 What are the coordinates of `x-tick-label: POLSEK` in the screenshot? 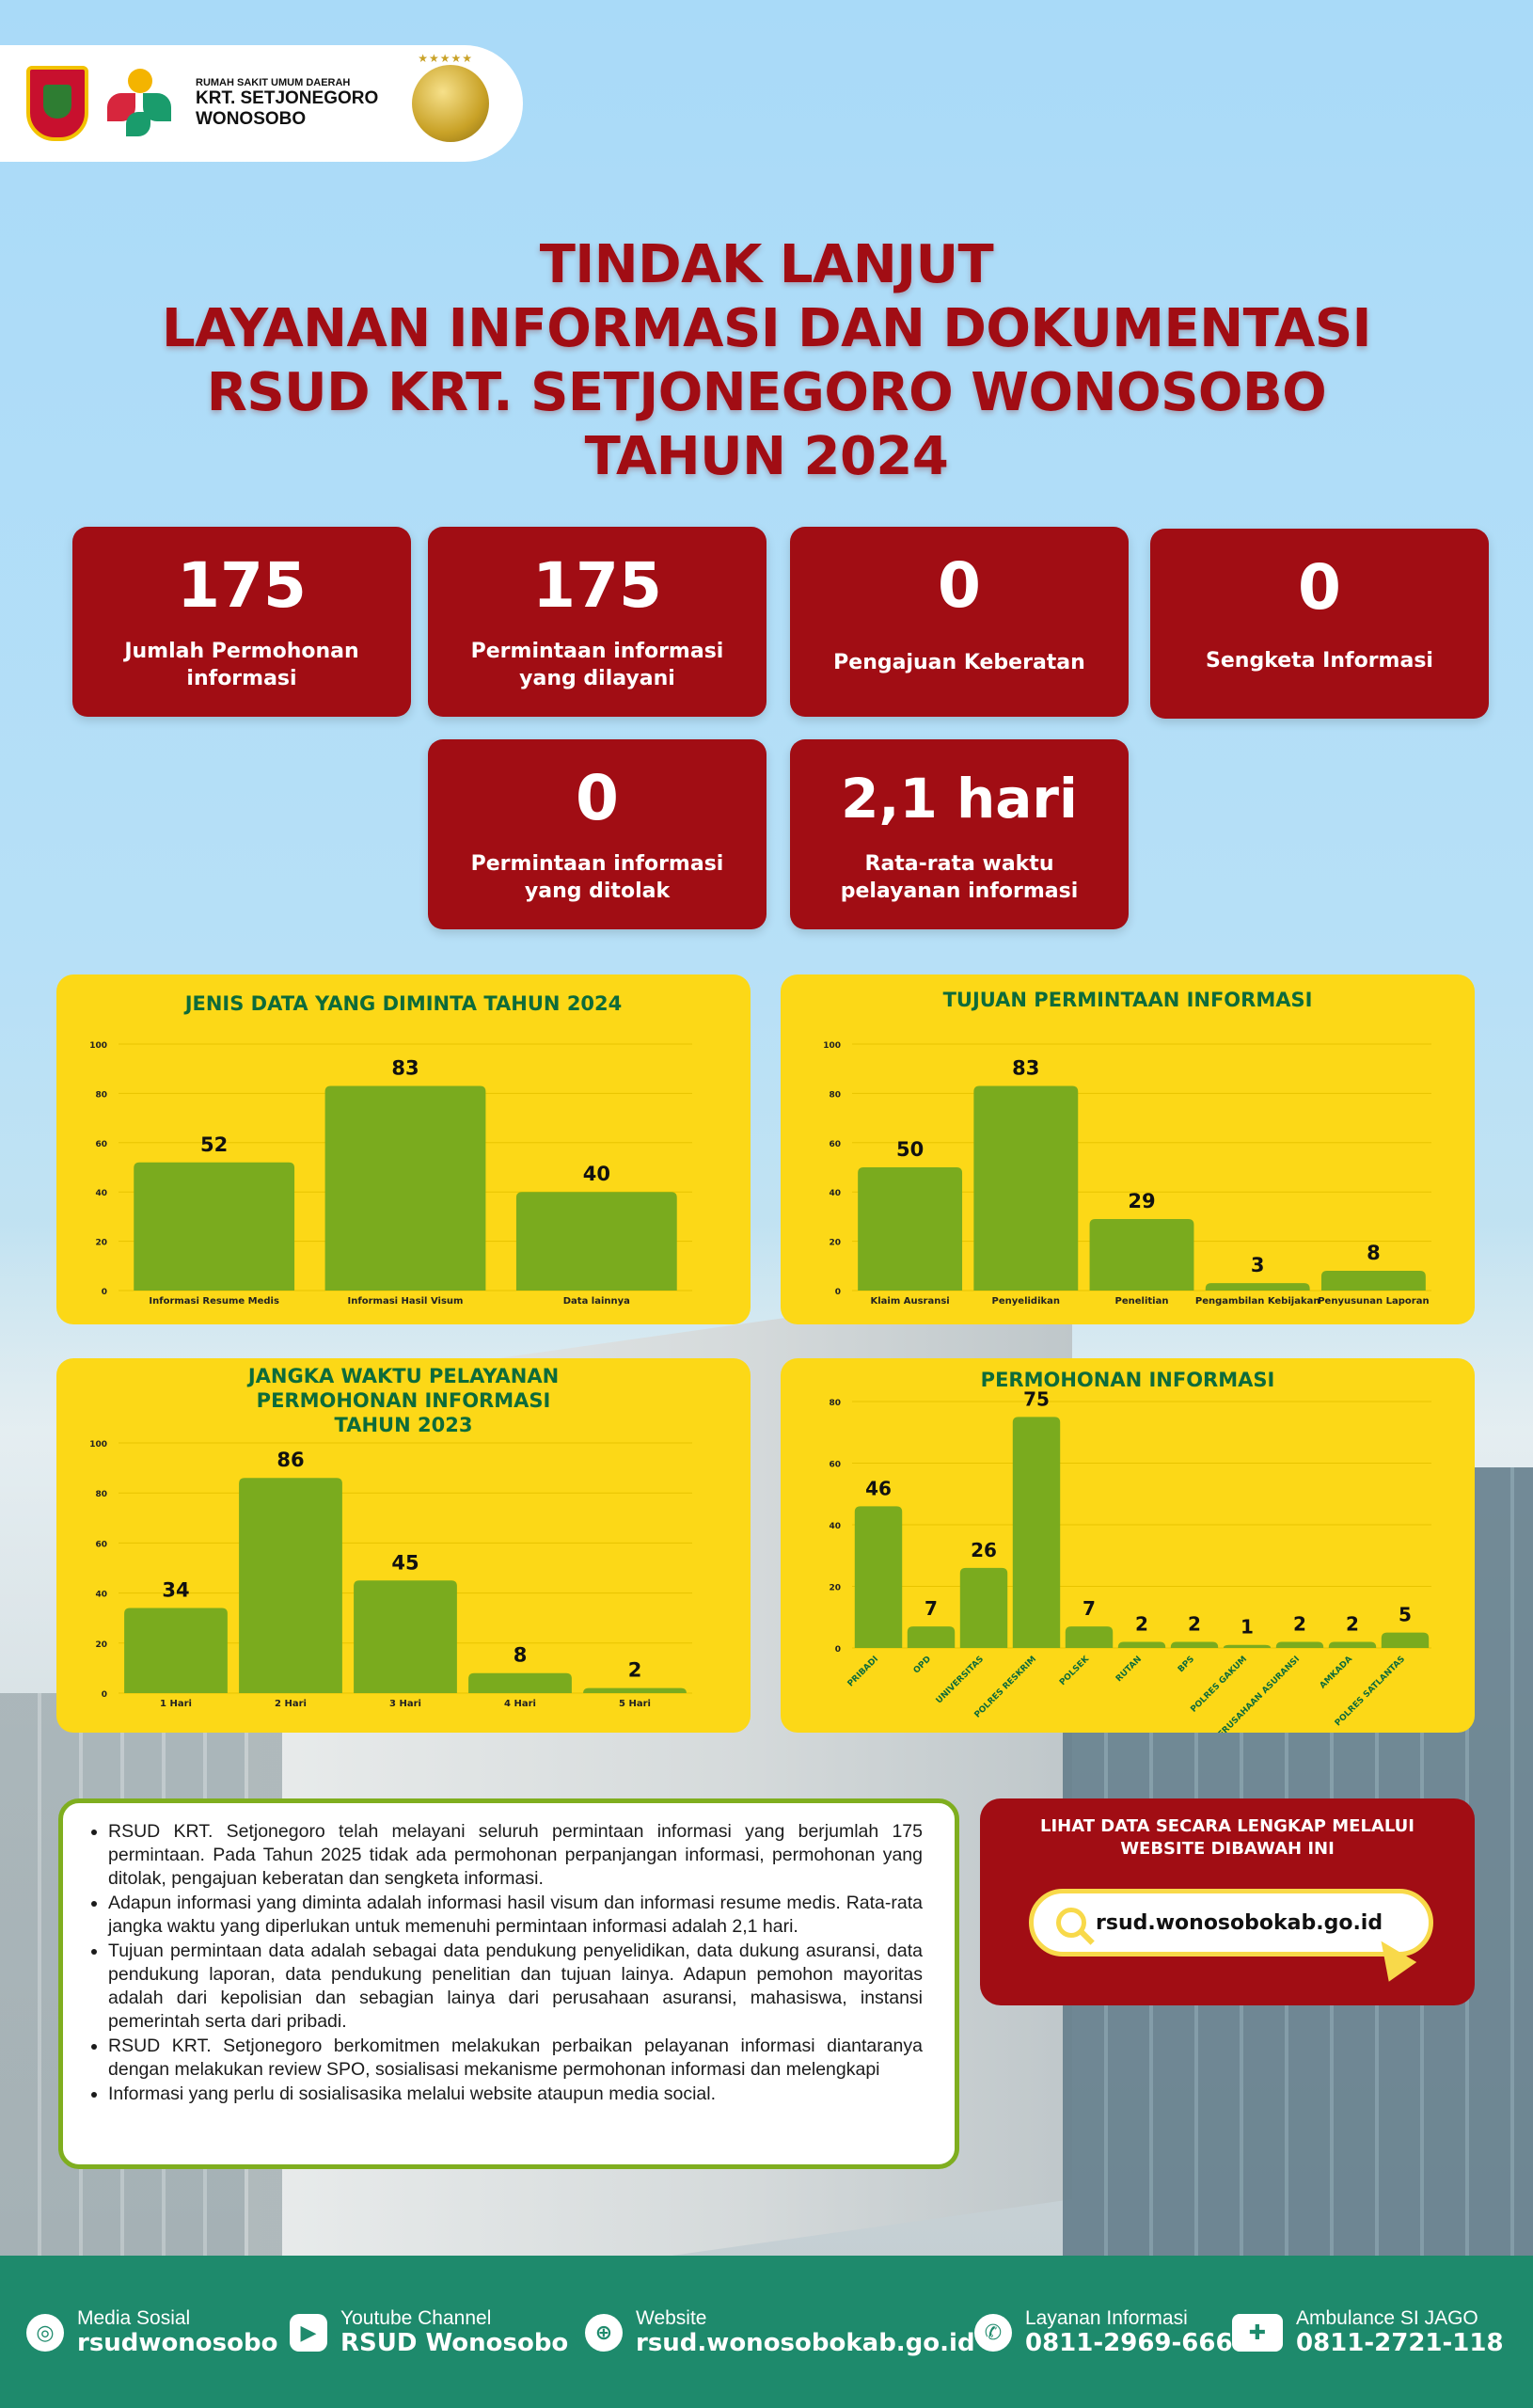 It's located at (1075, 1671).